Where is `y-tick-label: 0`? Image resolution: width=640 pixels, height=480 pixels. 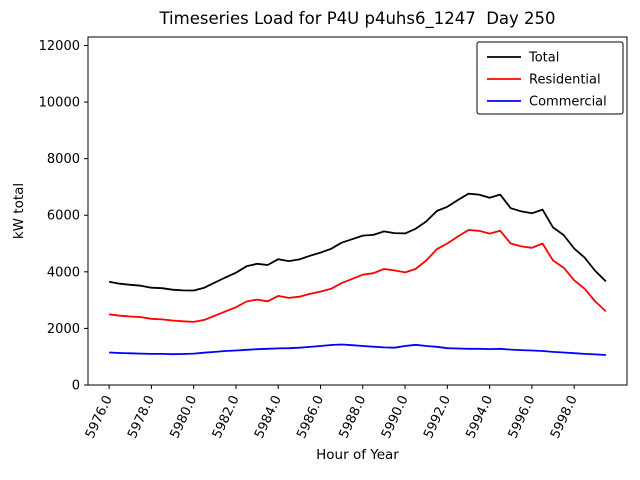
y-tick-label: 0 is located at coordinates (76, 386).